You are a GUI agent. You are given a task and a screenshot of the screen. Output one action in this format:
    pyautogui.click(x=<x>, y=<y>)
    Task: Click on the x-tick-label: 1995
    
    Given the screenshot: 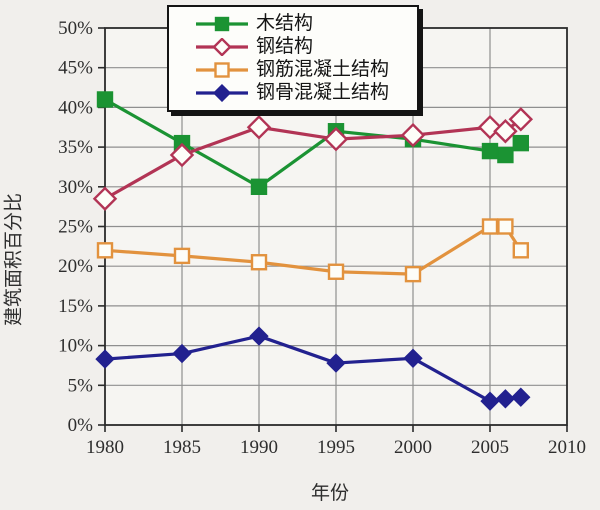 What is the action you would take?
    pyautogui.click(x=336, y=447)
    